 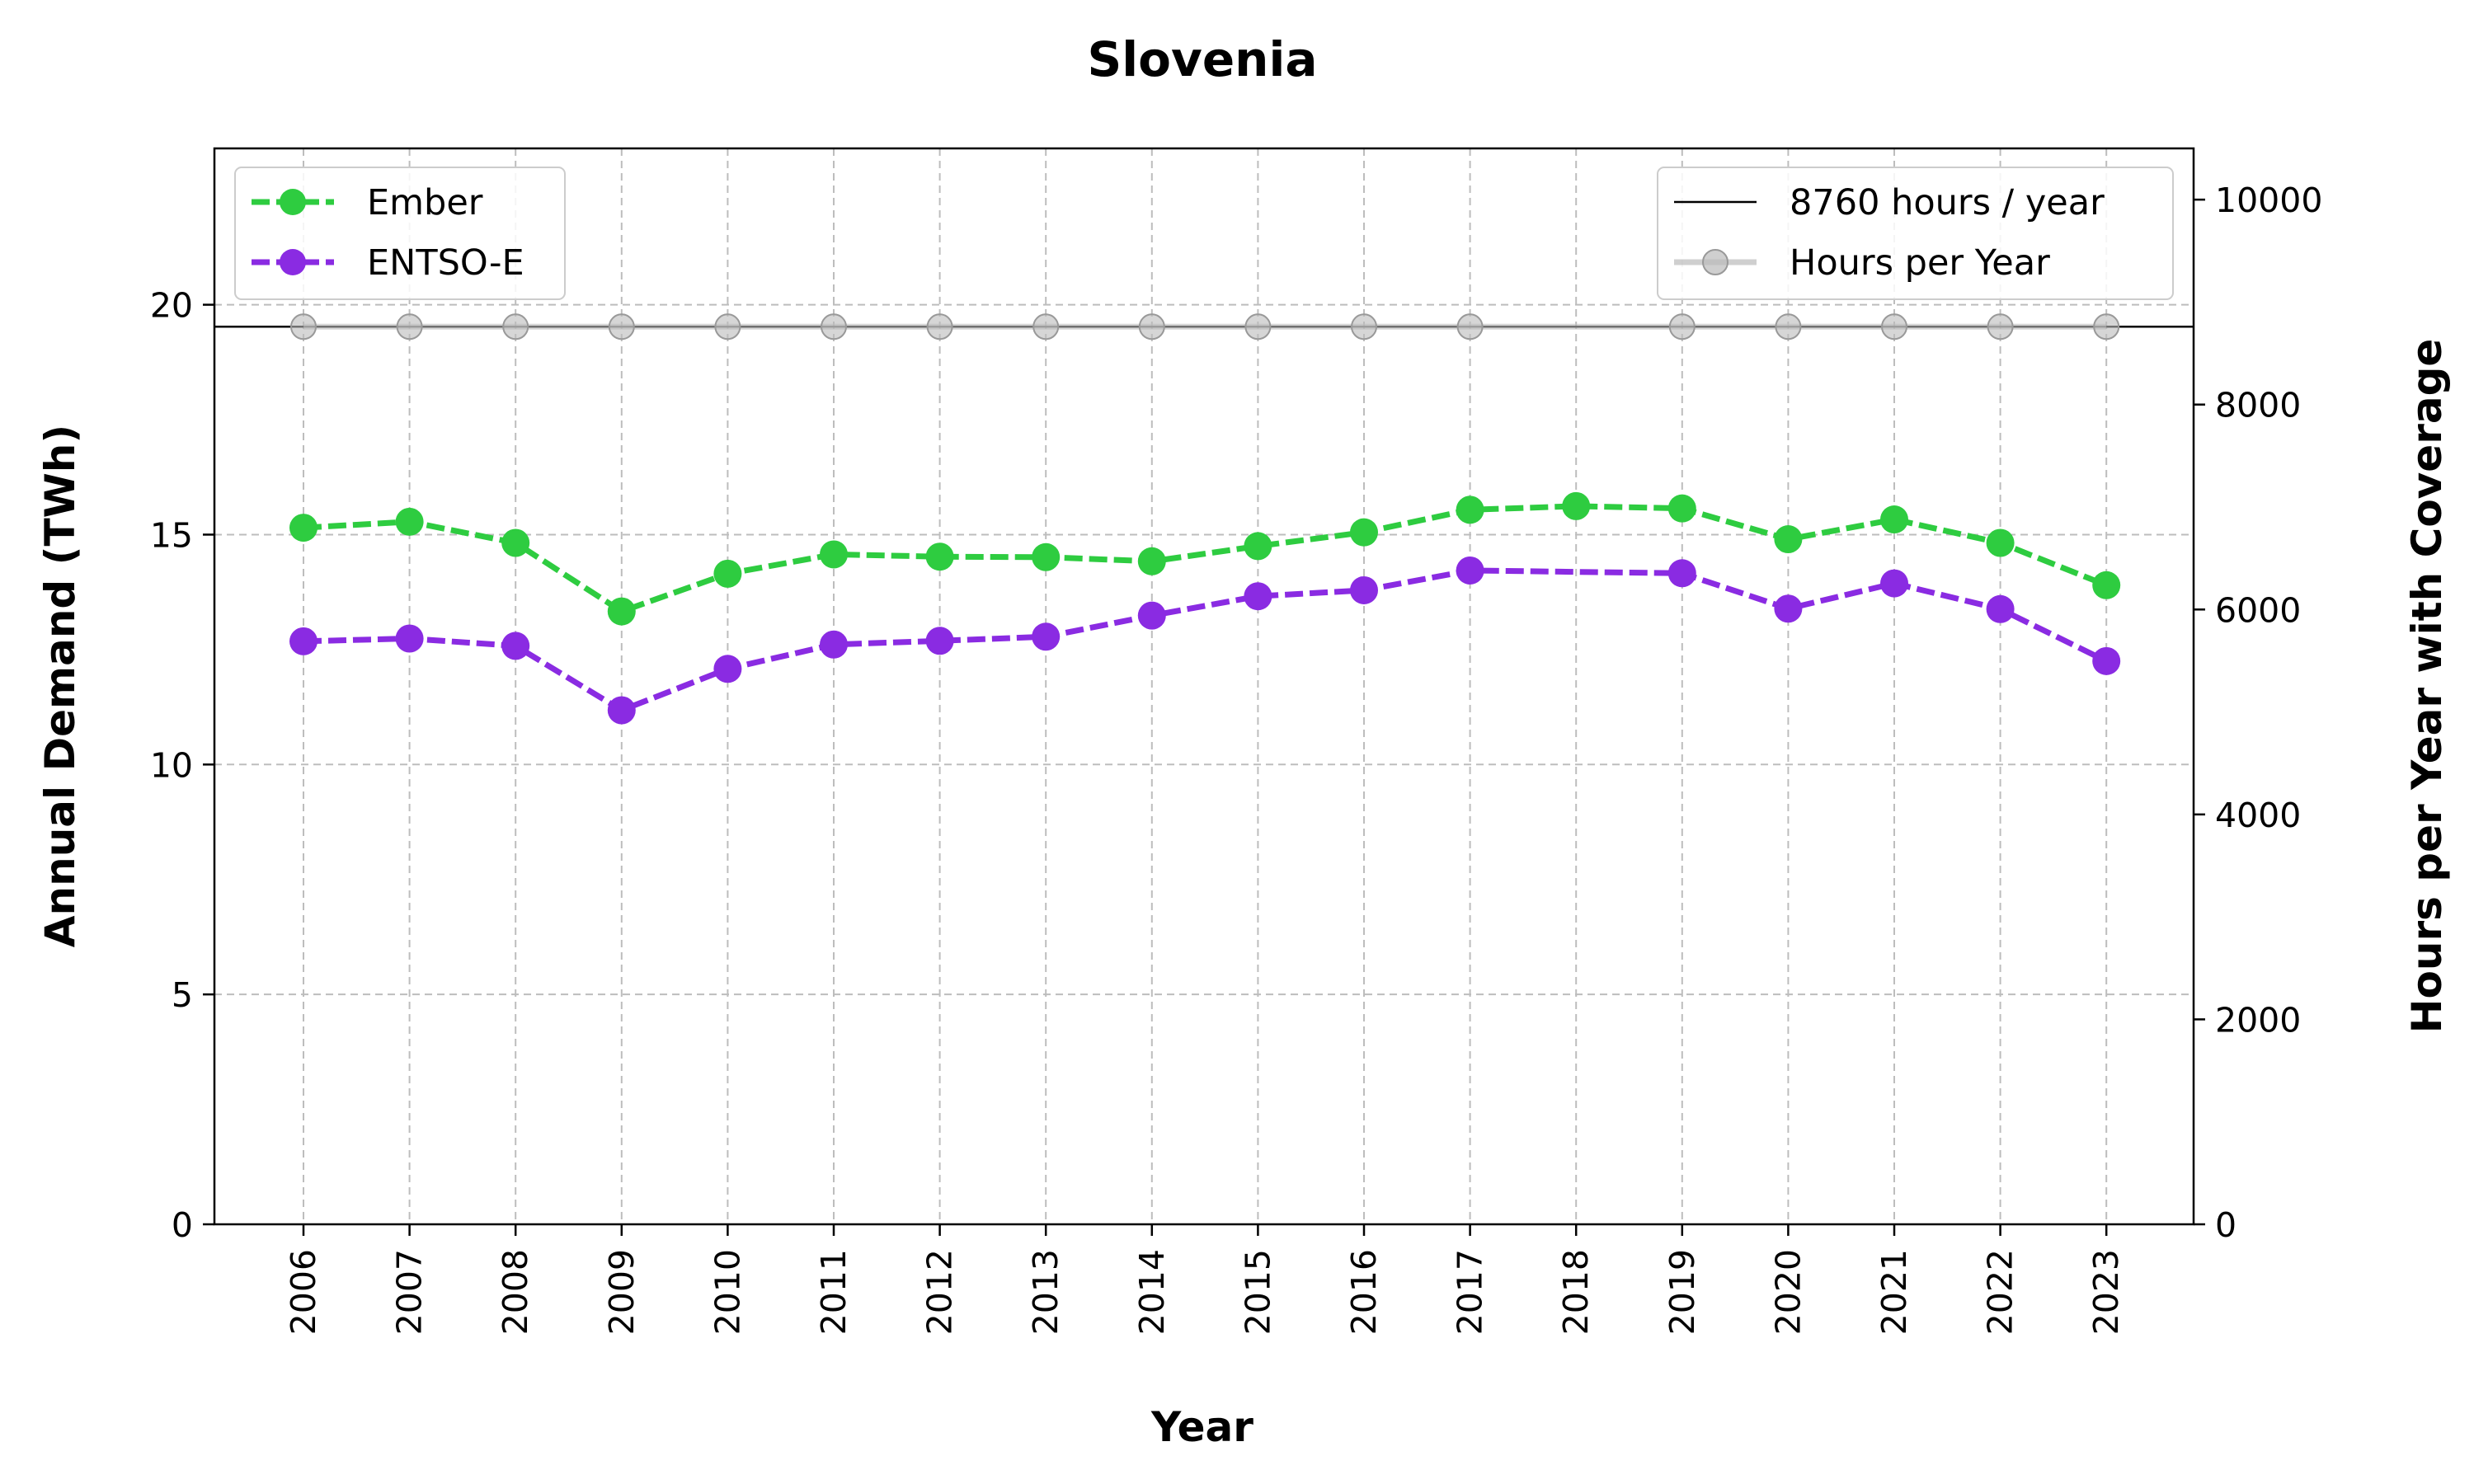 I want to click on series-ember, so click(x=1205, y=558).